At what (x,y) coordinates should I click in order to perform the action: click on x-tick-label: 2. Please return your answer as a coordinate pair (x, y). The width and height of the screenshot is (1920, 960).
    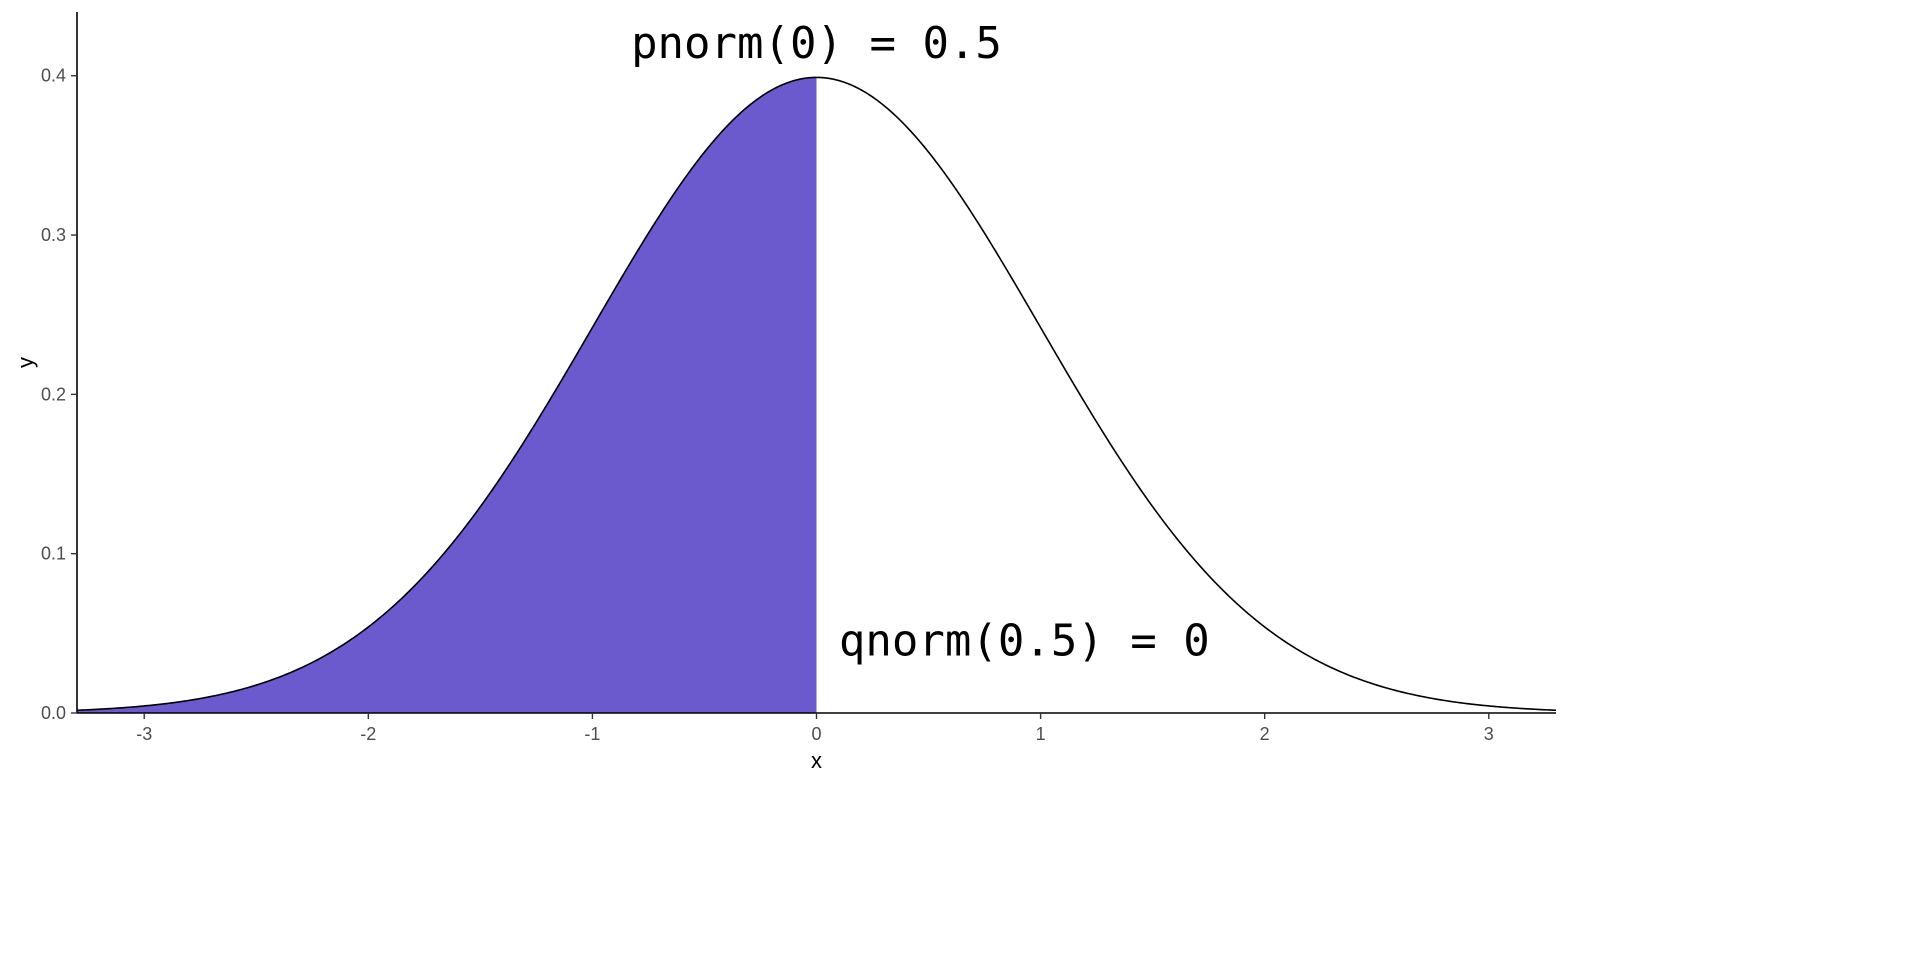
    Looking at the image, I should click on (1265, 734).